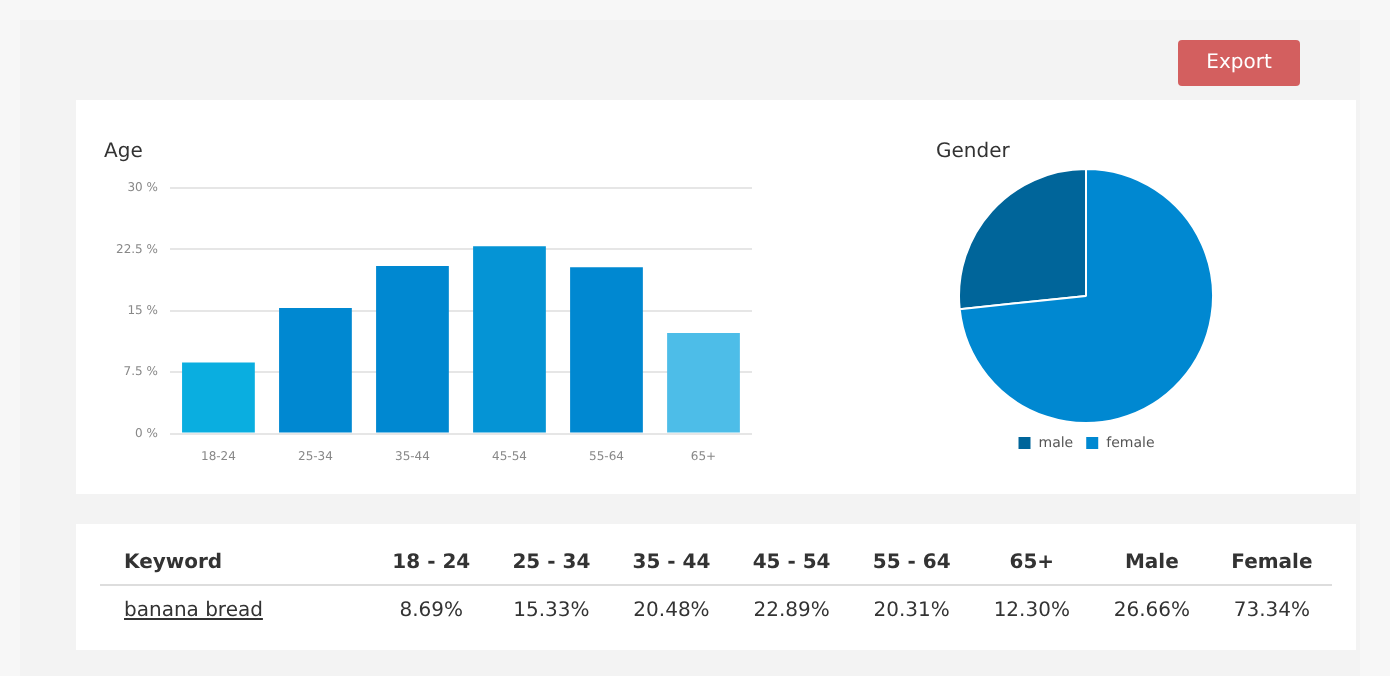 The height and width of the screenshot is (676, 1390). Describe the element at coordinates (431, 562) in the screenshot. I see `category-label: 18 - 24` at that location.